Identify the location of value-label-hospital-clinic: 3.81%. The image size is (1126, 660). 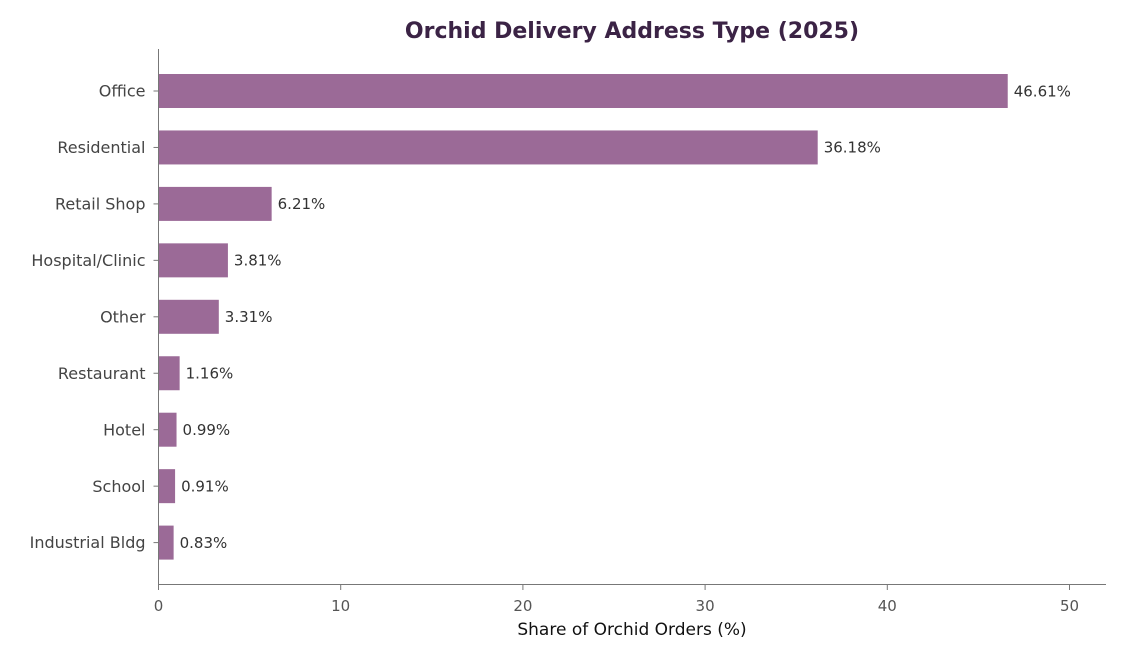
(258, 261).